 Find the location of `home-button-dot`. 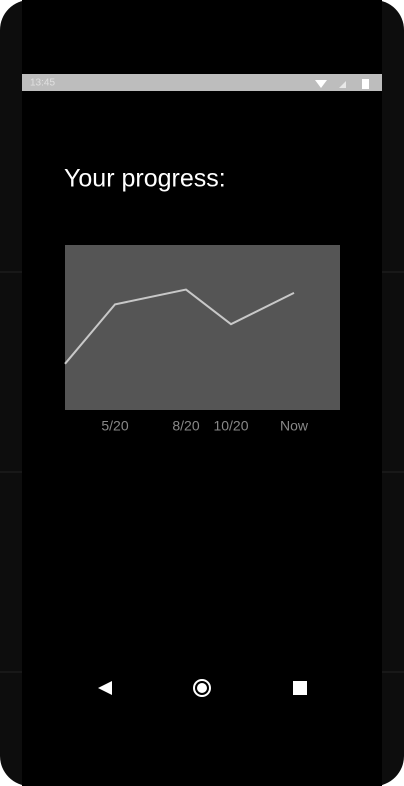

home-button-dot is located at coordinates (202, 688).